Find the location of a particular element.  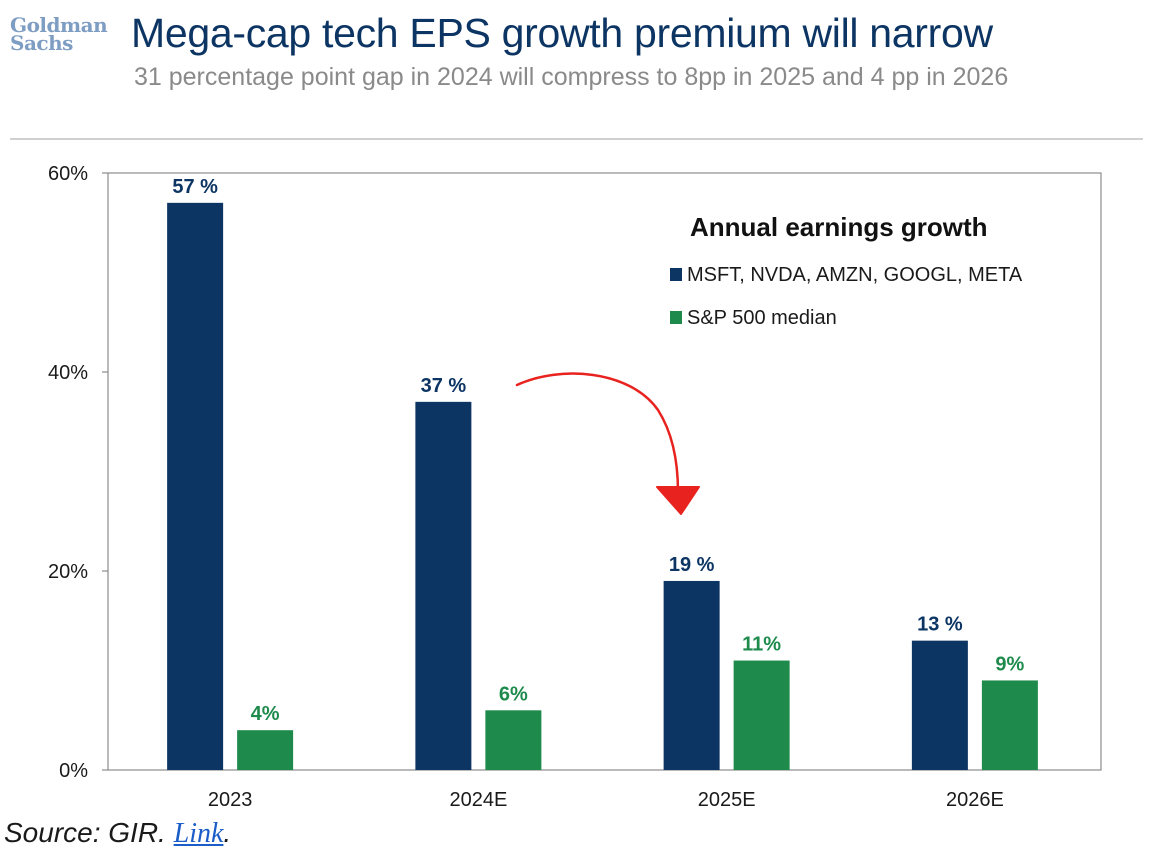

data-label-sp500: 11% is located at coordinates (761, 645).